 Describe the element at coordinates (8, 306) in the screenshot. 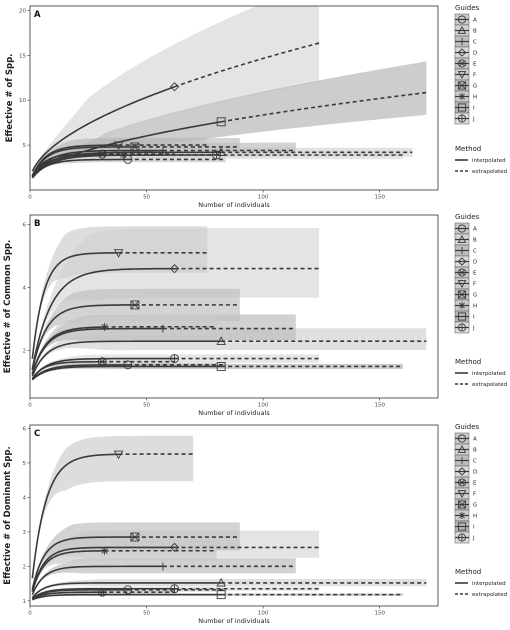

I see `y-axis-title: Effective # of Common Spp.` at that location.